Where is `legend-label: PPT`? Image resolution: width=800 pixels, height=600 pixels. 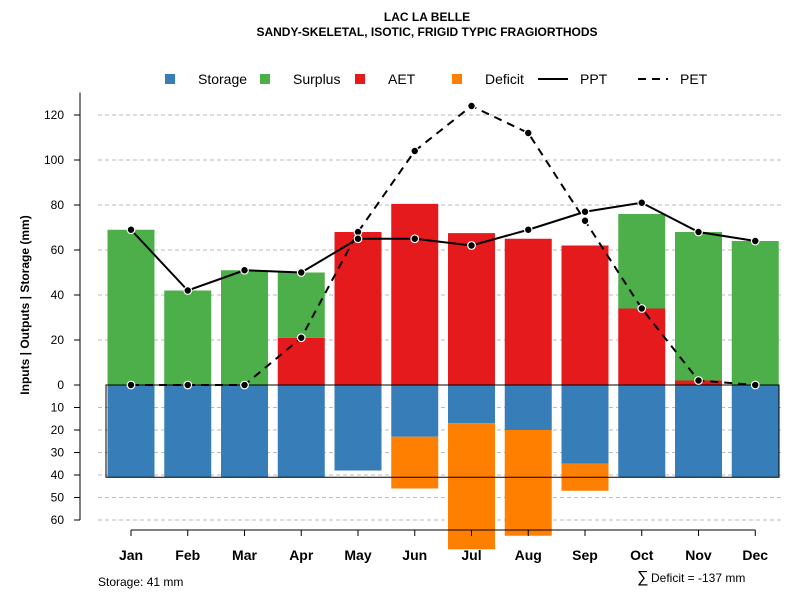 legend-label: PPT is located at coordinates (594, 79).